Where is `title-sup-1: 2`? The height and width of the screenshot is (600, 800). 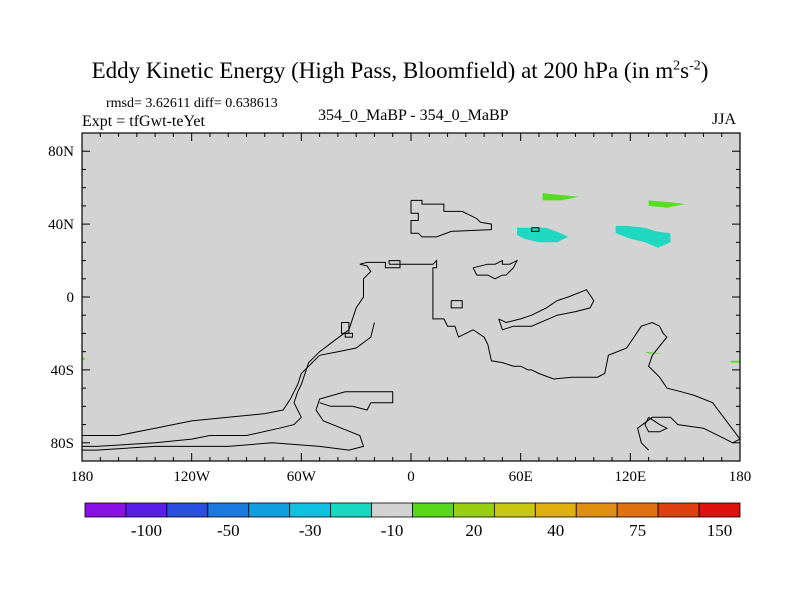
title-sup-1: 2 is located at coordinates (677, 66).